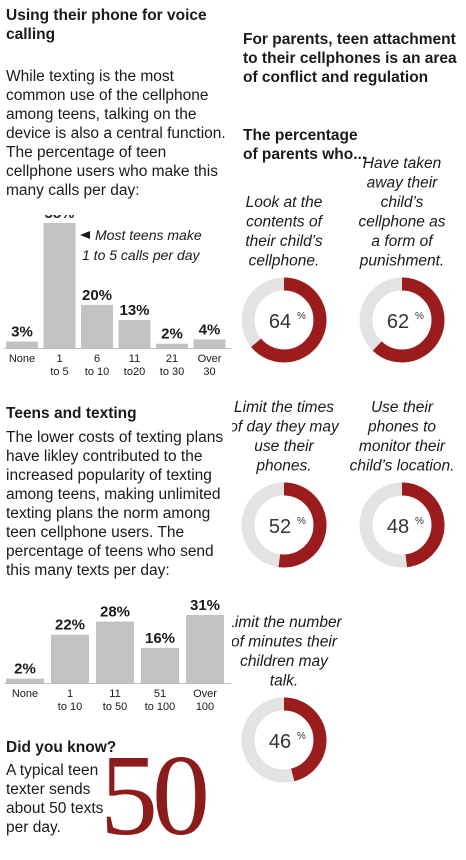 The image size is (466, 860). What do you see at coordinates (205, 605) in the screenshot?
I see `bar-value-label: 31%` at bounding box center [205, 605].